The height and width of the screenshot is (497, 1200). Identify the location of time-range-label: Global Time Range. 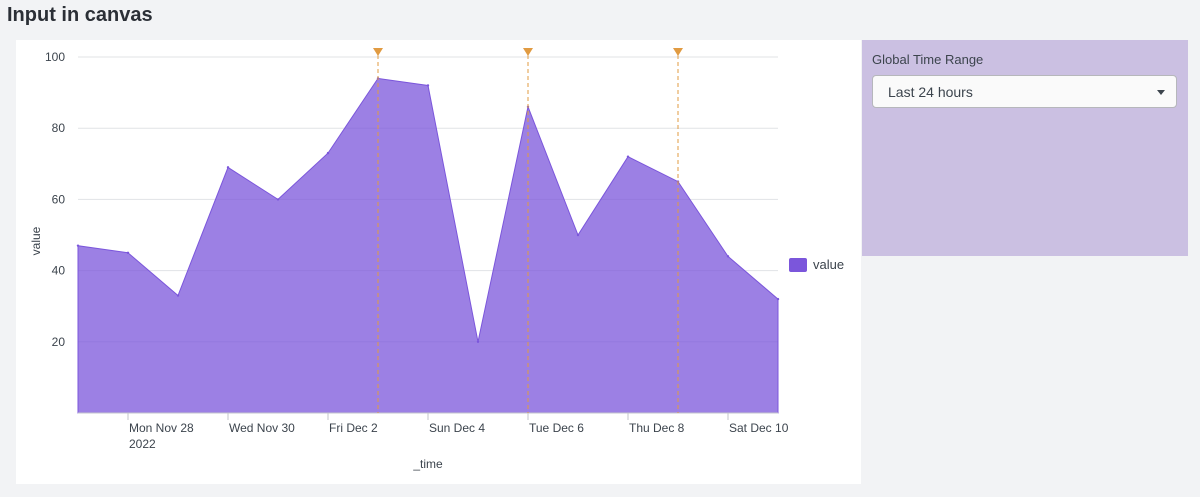
(928, 59).